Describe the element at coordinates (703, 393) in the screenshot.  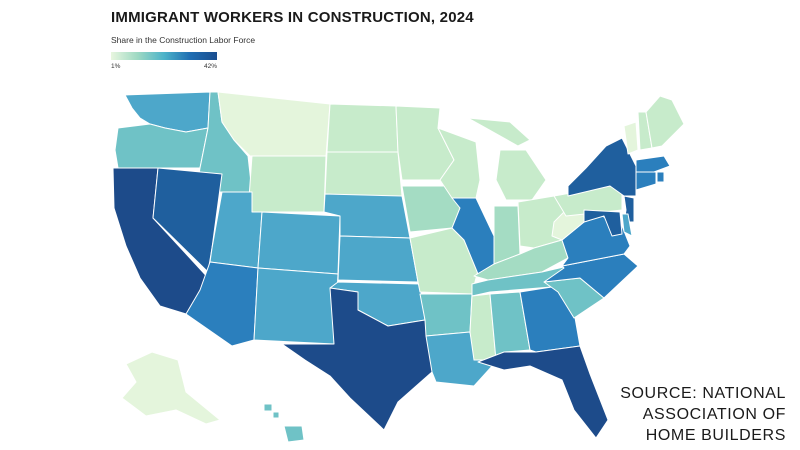
I see `source-line-1: SOURCE: NATIONAL` at that location.